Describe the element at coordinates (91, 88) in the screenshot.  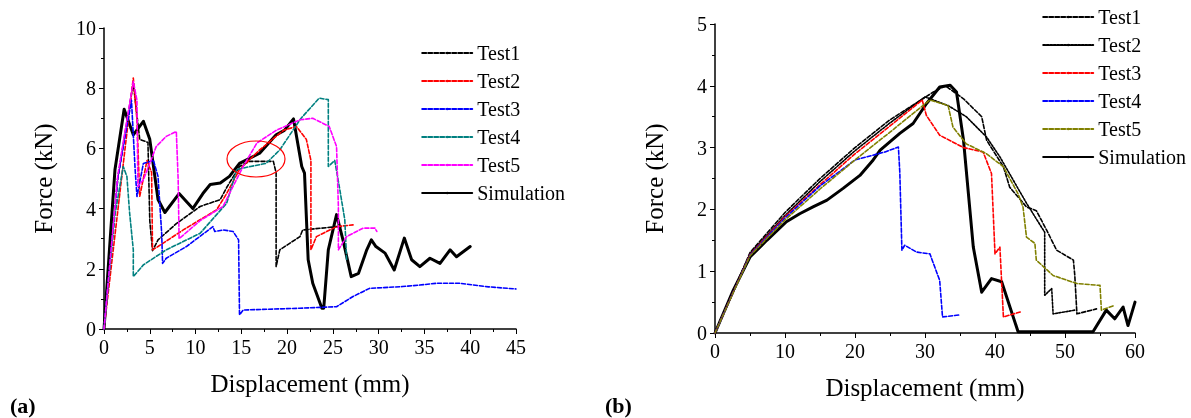
I see `y-tick-label: 8` at that location.